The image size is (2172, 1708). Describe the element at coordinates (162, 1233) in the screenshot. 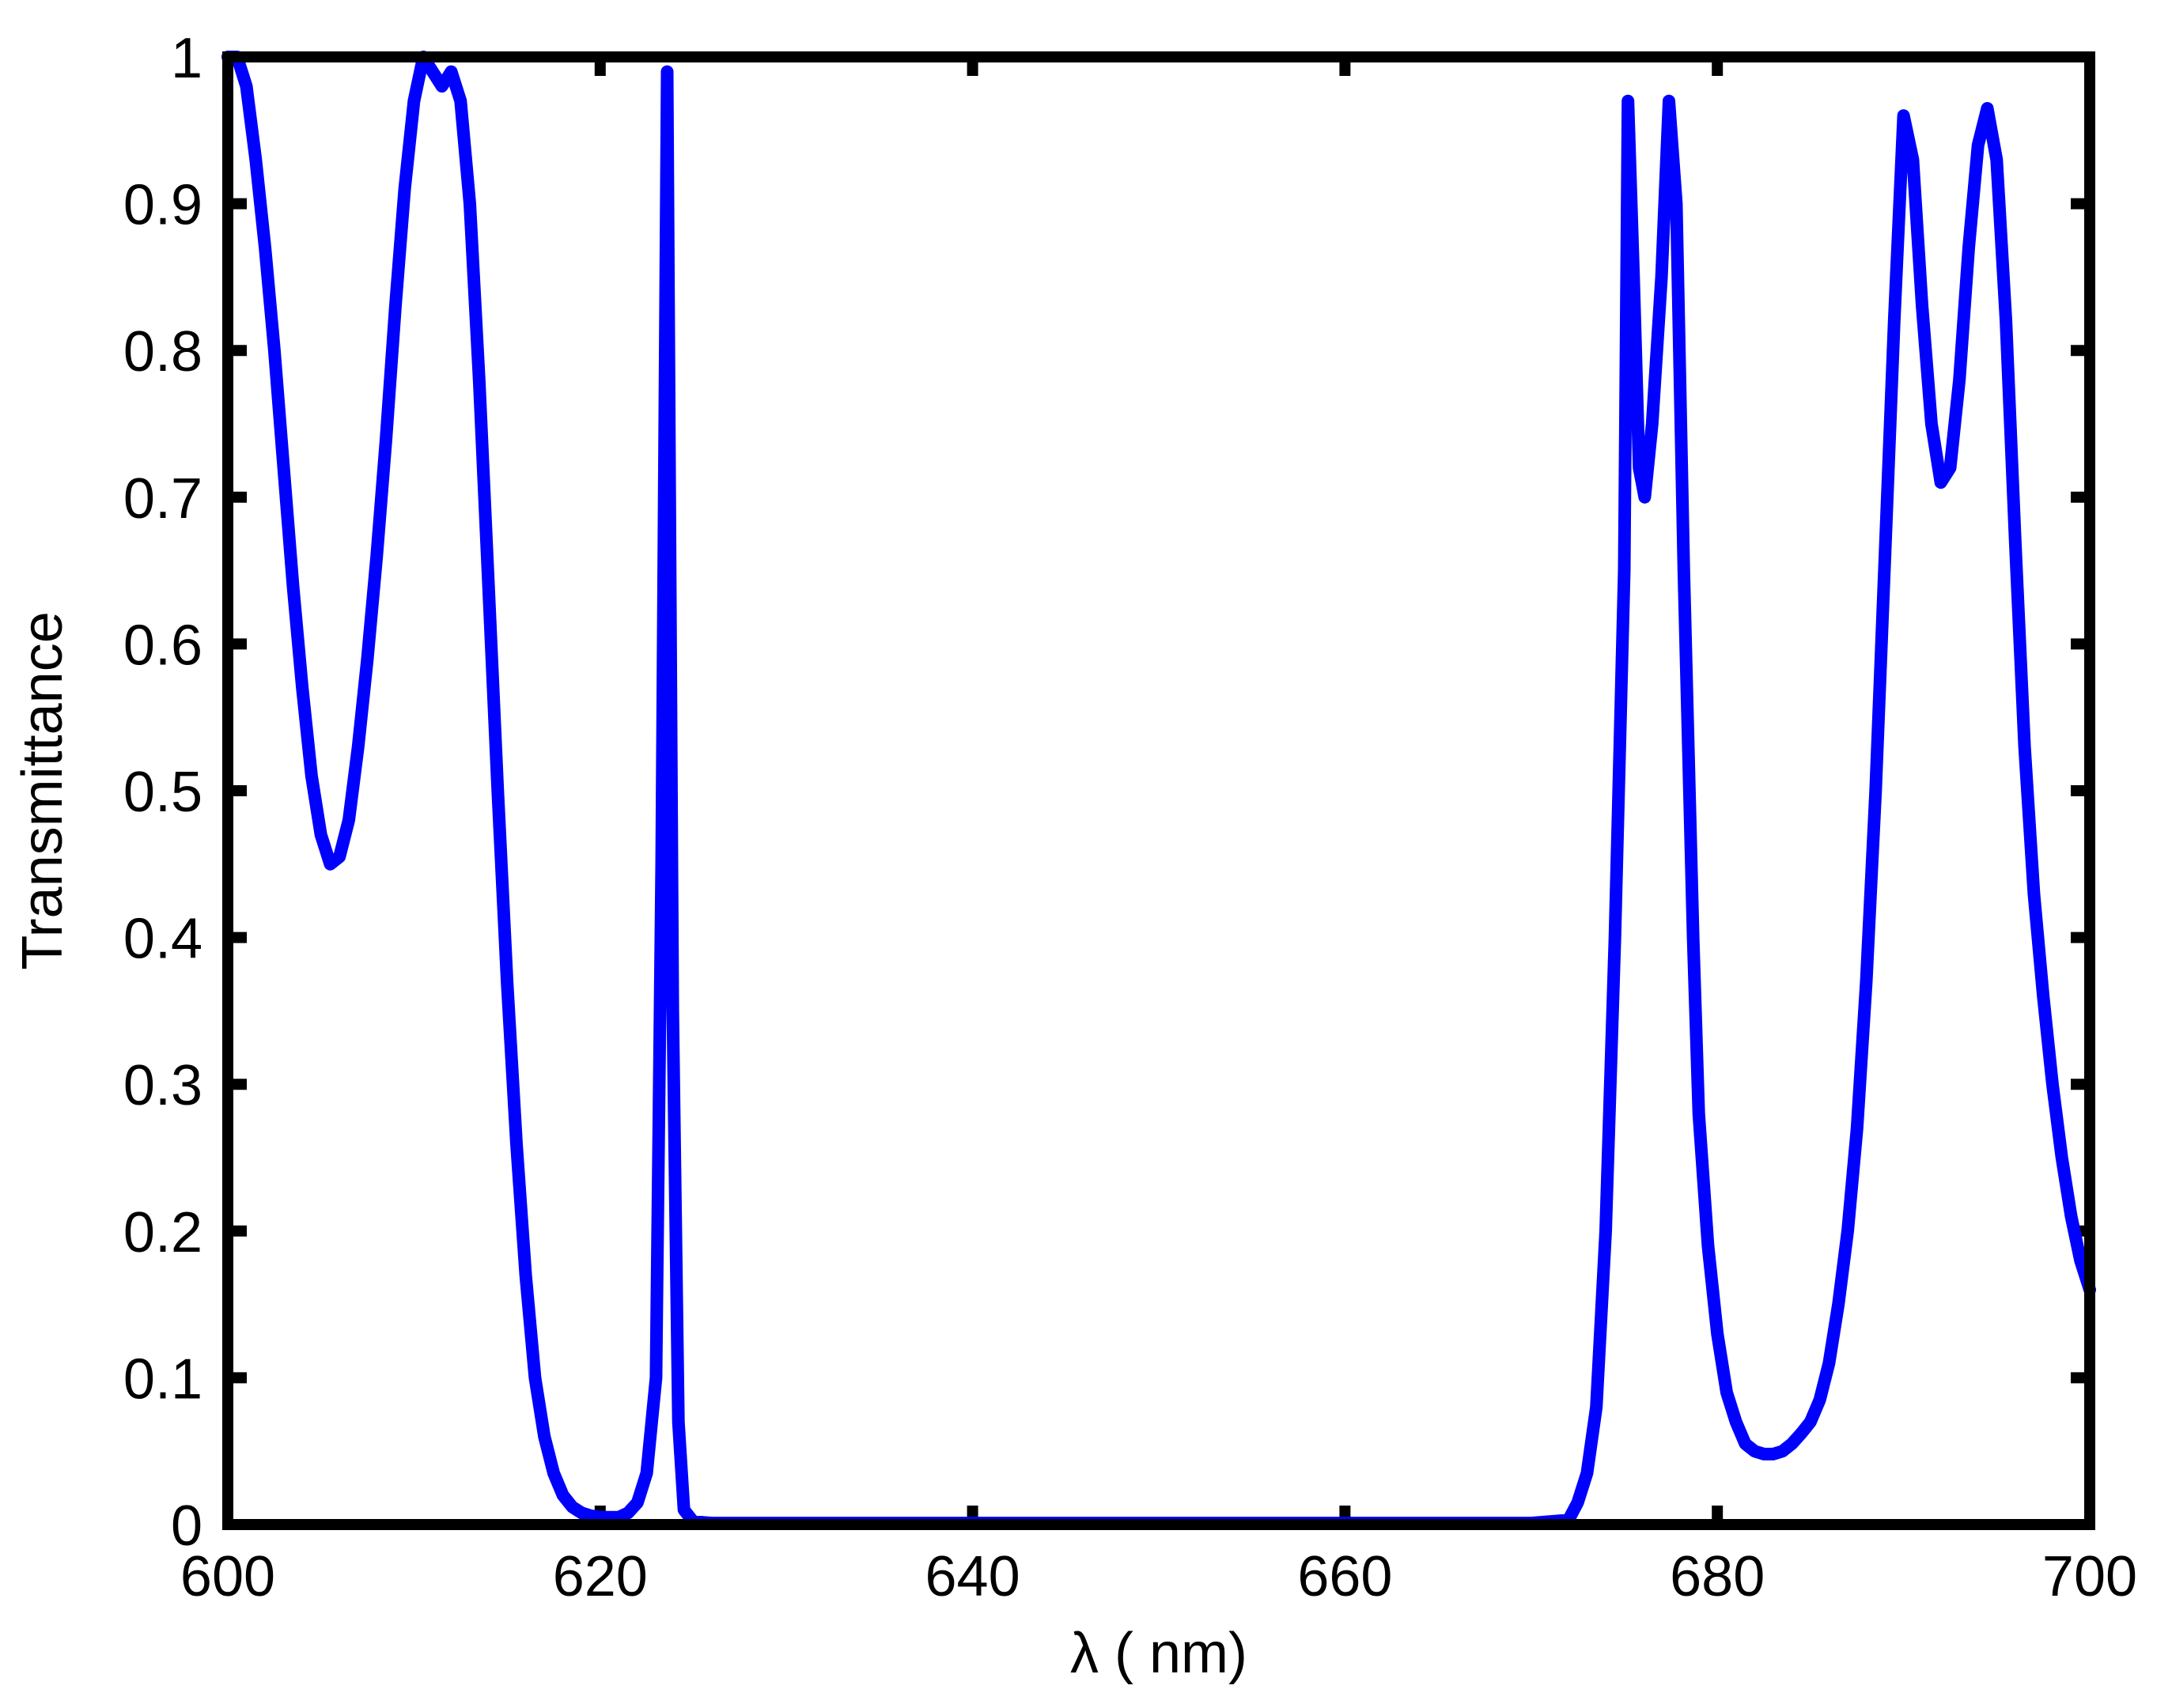

I see `y-tick-label: 0.2` at that location.